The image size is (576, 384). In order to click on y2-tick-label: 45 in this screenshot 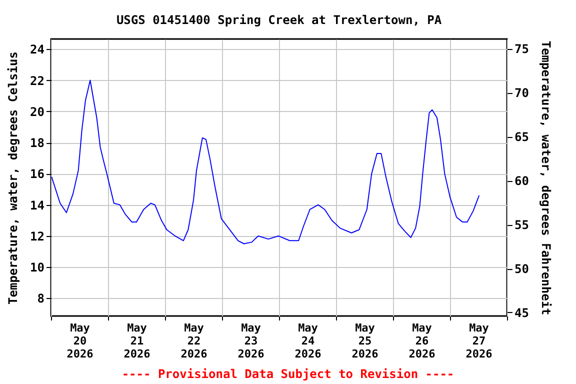, I will do `click(521, 313)`.